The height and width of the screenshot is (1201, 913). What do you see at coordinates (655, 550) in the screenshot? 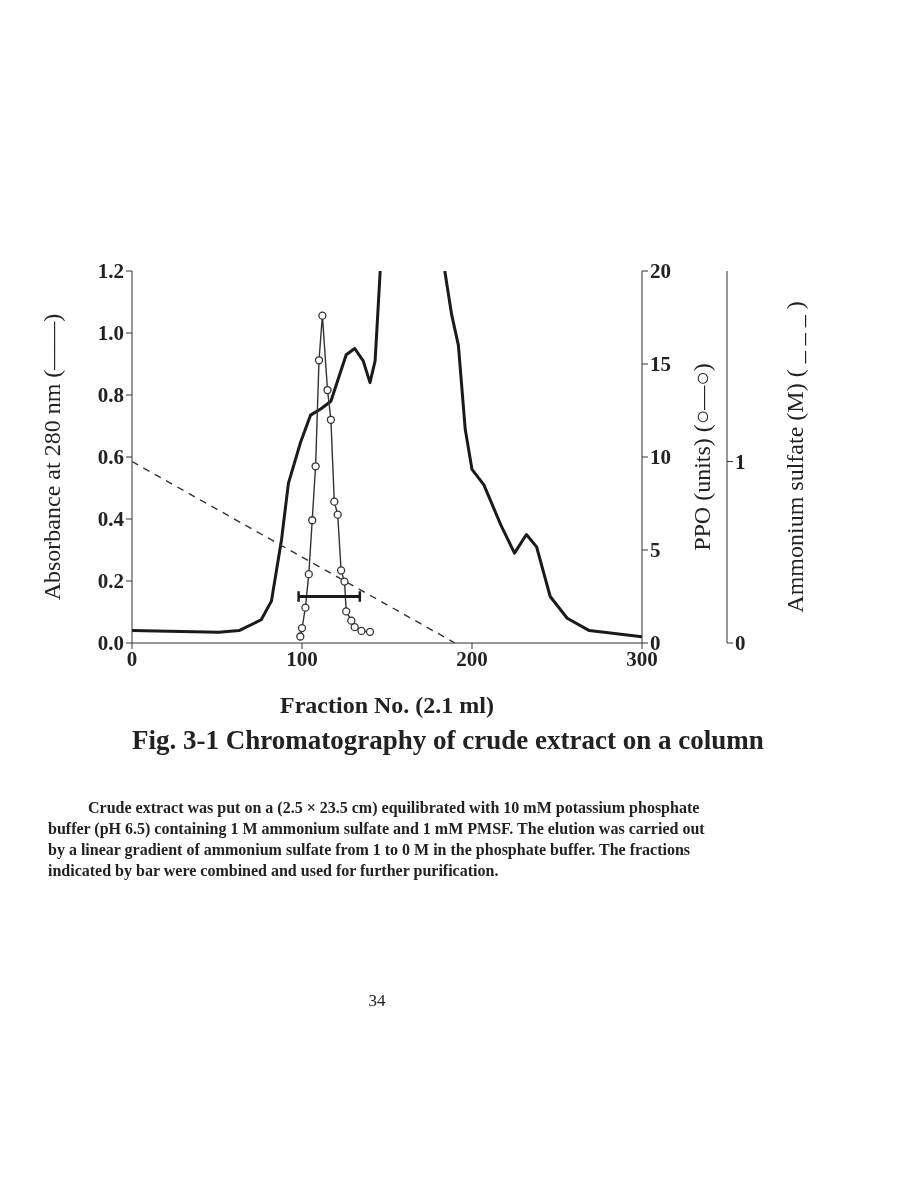
I see `y2-tick-label: 5` at bounding box center [655, 550].